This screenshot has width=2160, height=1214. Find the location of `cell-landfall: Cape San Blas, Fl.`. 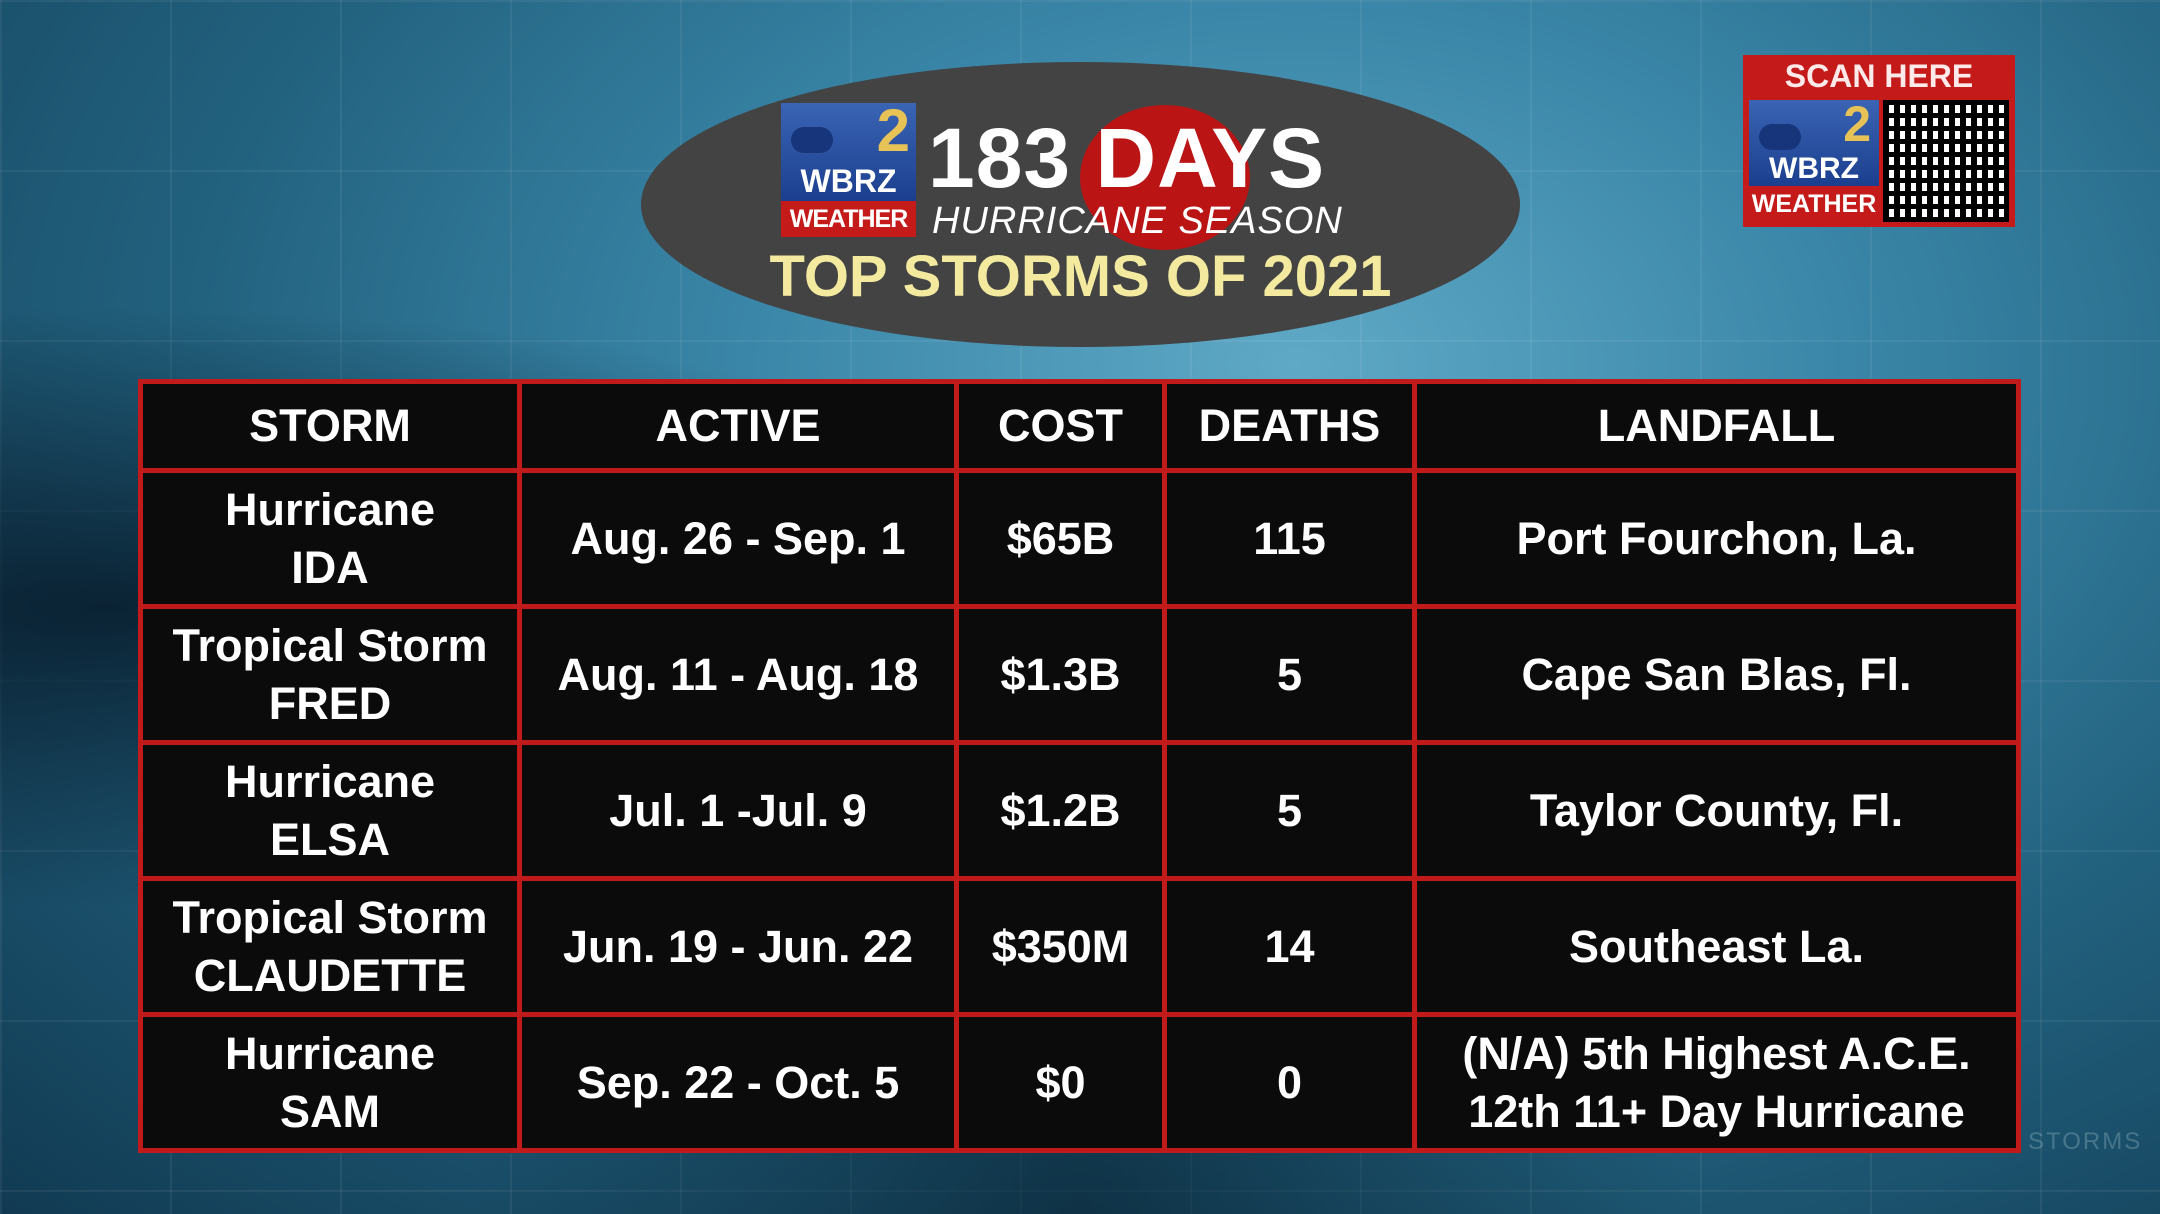

cell-landfall: Cape San Blas, Fl. is located at coordinates (1716, 674).